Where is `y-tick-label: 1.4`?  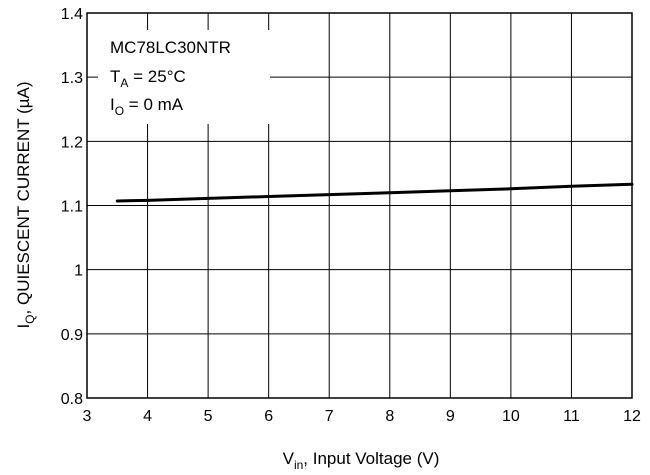 y-tick-label: 1.4 is located at coordinates (72, 14).